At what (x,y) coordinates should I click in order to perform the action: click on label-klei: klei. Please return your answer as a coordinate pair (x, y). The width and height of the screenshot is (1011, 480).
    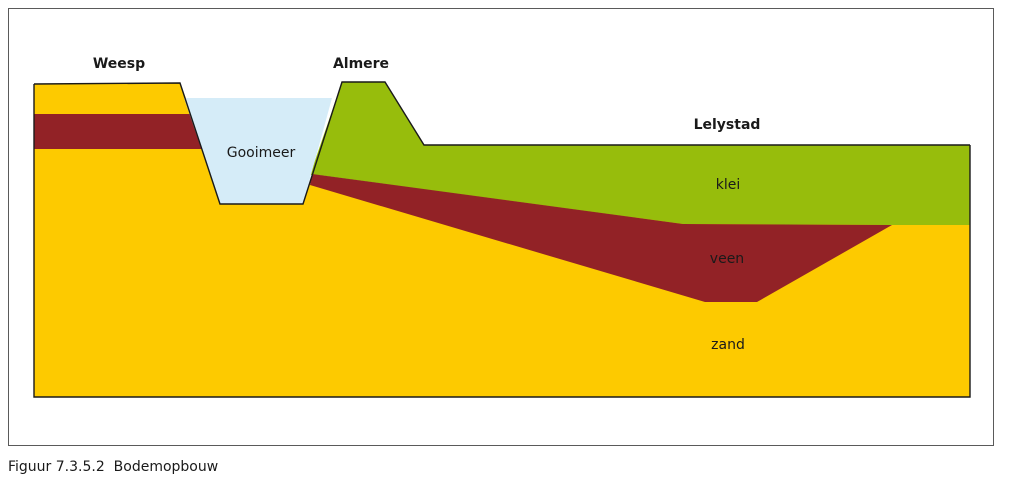
    Looking at the image, I should click on (728, 185).